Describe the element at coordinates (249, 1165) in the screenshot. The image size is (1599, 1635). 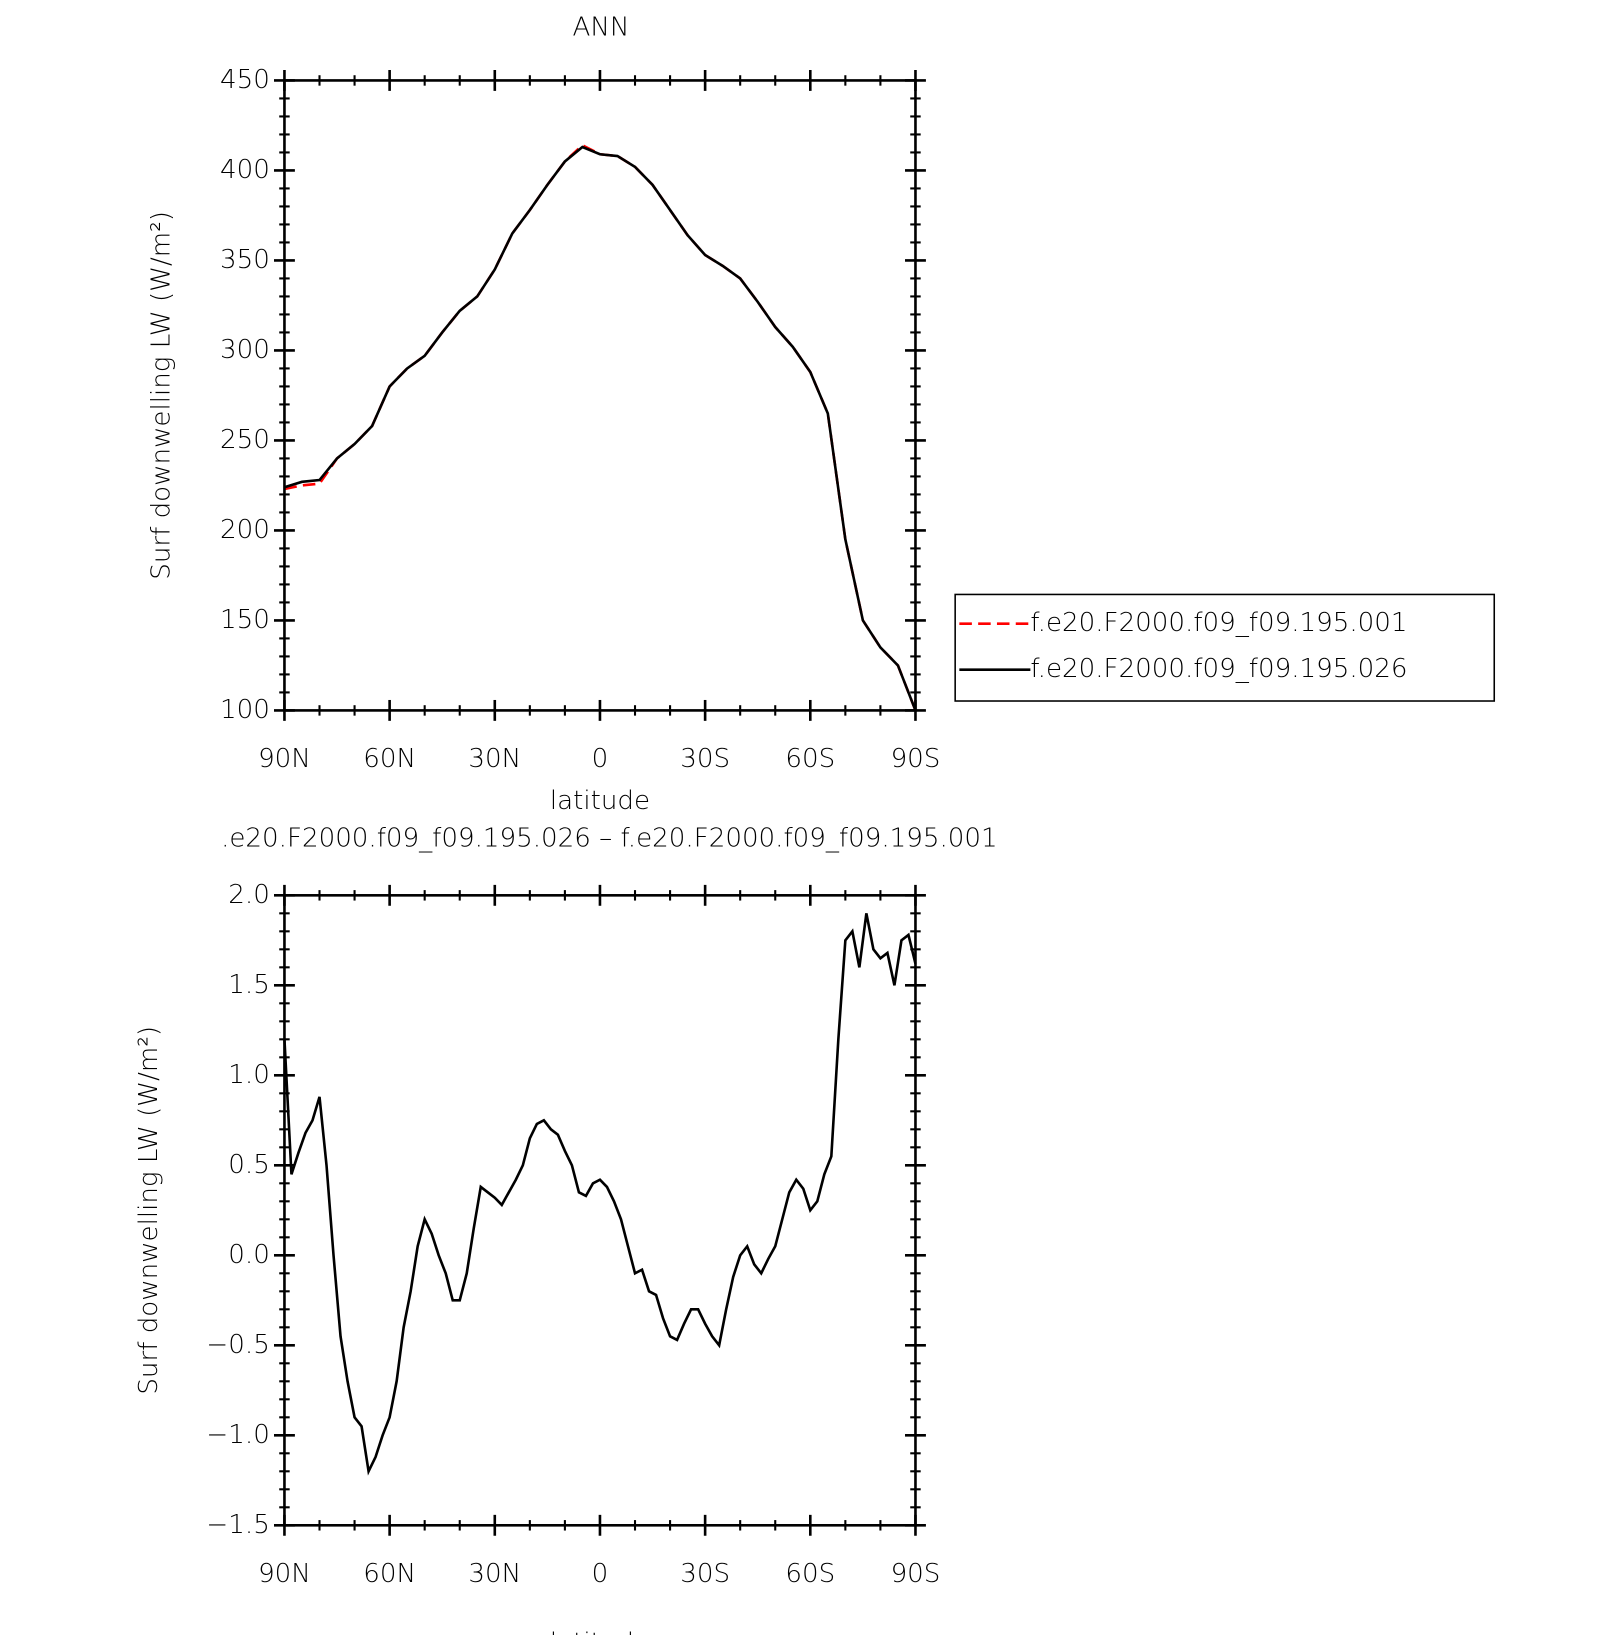
I see `y-tick-label: 0.5` at that location.